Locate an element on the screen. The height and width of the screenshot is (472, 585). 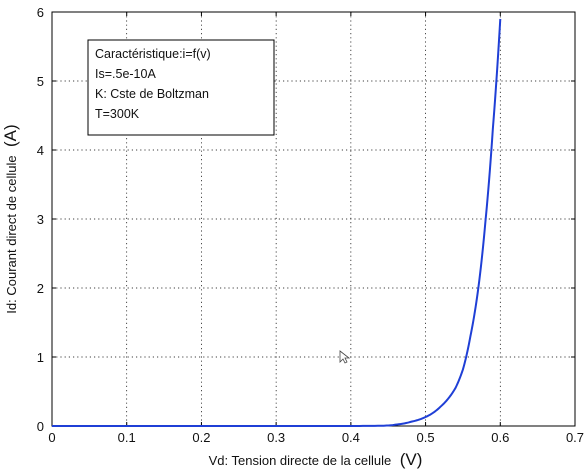
mouse-cursor-icon is located at coordinates (345, 357).